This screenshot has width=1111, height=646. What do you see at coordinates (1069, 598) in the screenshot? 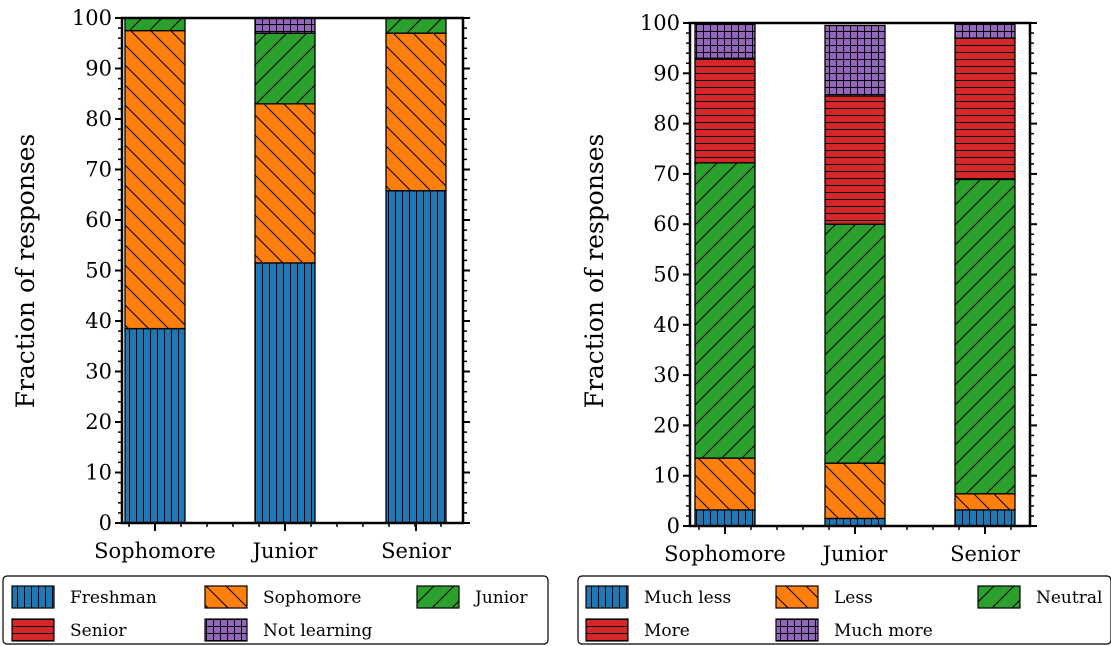
I see `legend-label: Neutral` at bounding box center [1069, 598].